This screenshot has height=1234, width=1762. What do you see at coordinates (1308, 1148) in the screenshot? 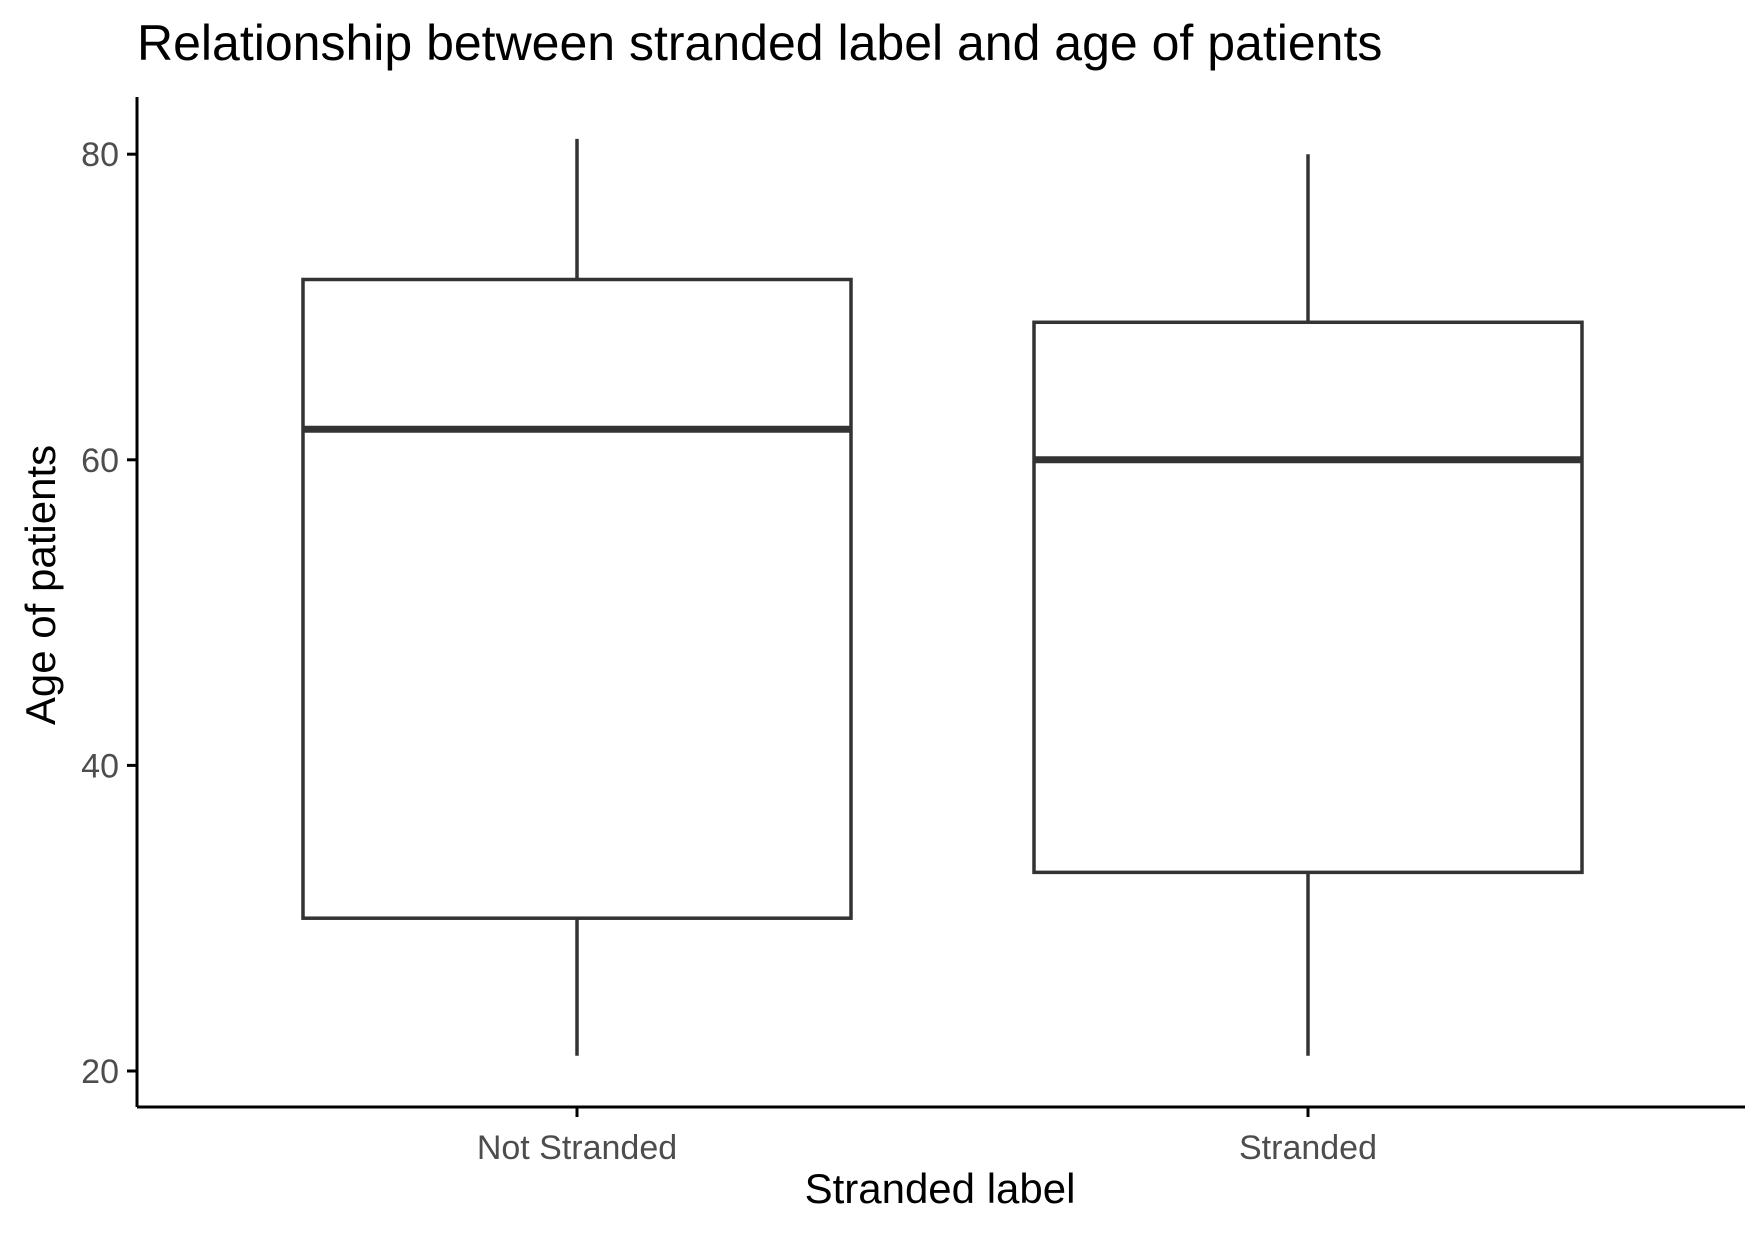
I see `x-tick-label: Stranded` at bounding box center [1308, 1148].